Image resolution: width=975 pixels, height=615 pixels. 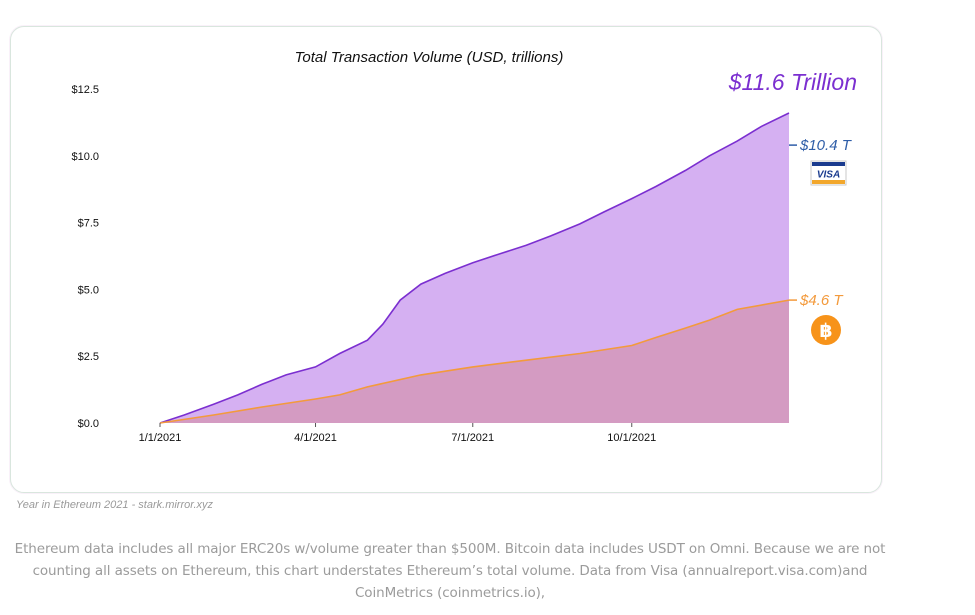 What do you see at coordinates (828, 164) in the screenshot?
I see `visa-logo-top-band` at bounding box center [828, 164].